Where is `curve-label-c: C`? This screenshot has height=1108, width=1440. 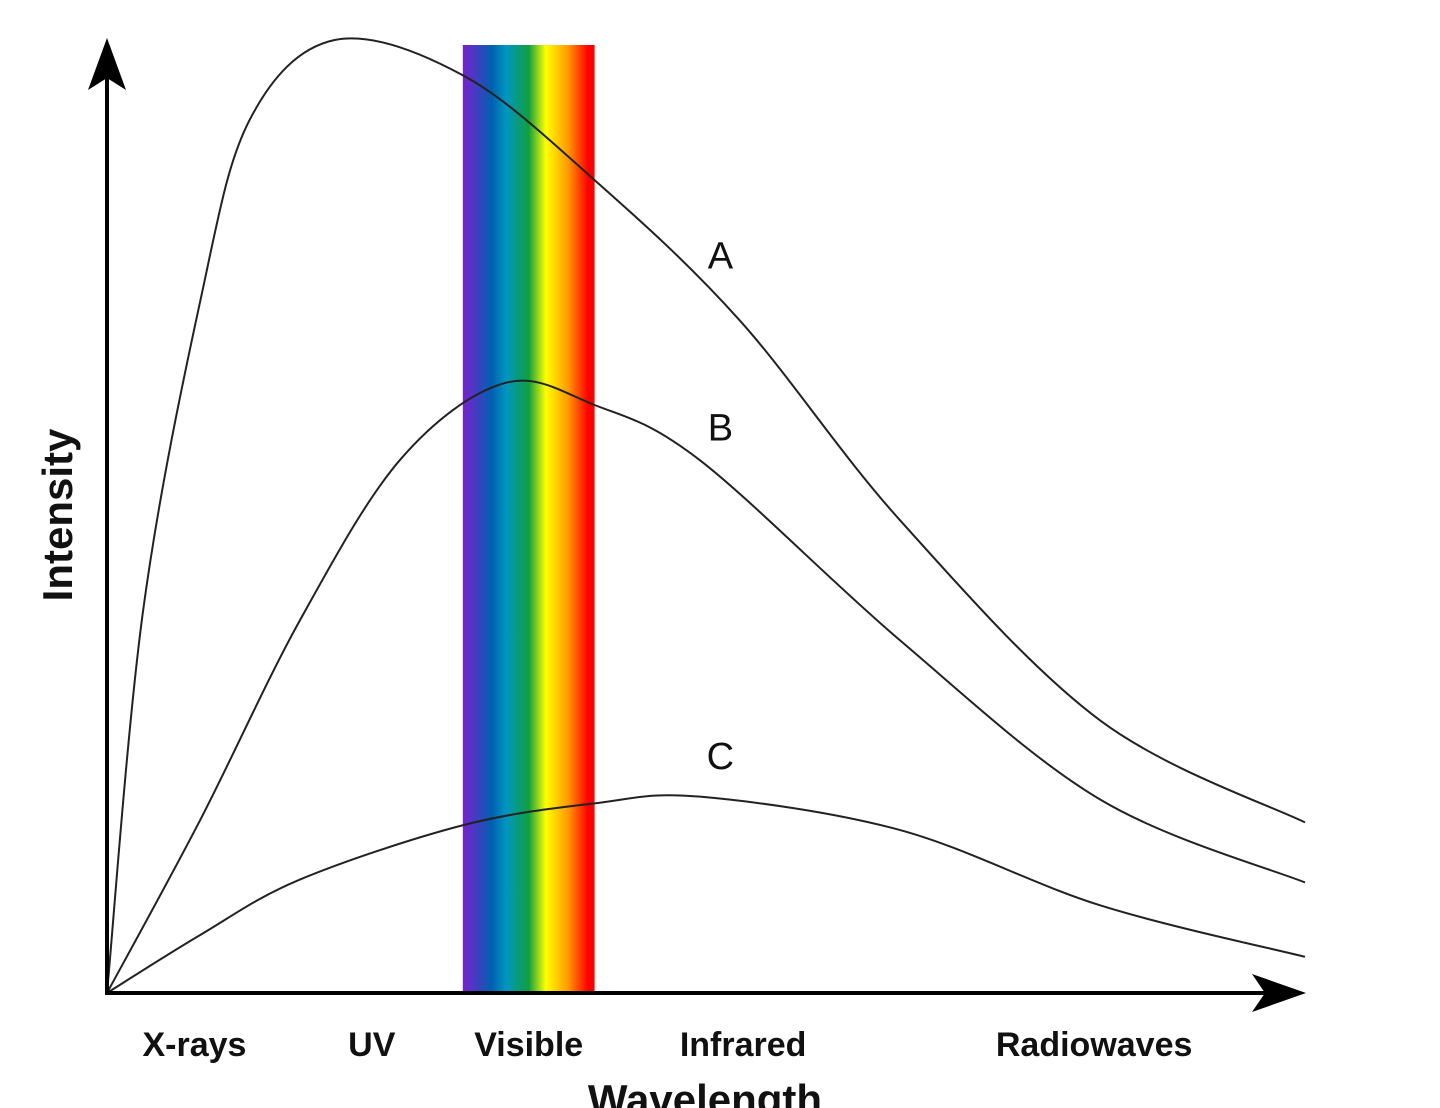 curve-label-c: C is located at coordinates (720, 757).